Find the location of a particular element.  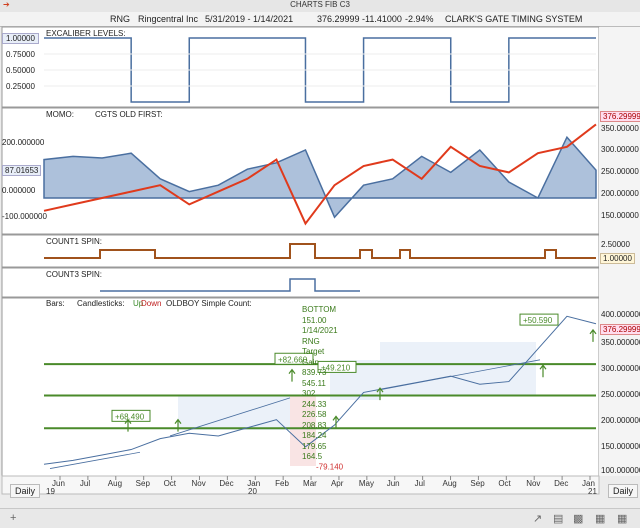

main-tick-100: 100.000000 is located at coordinates (620, 470).